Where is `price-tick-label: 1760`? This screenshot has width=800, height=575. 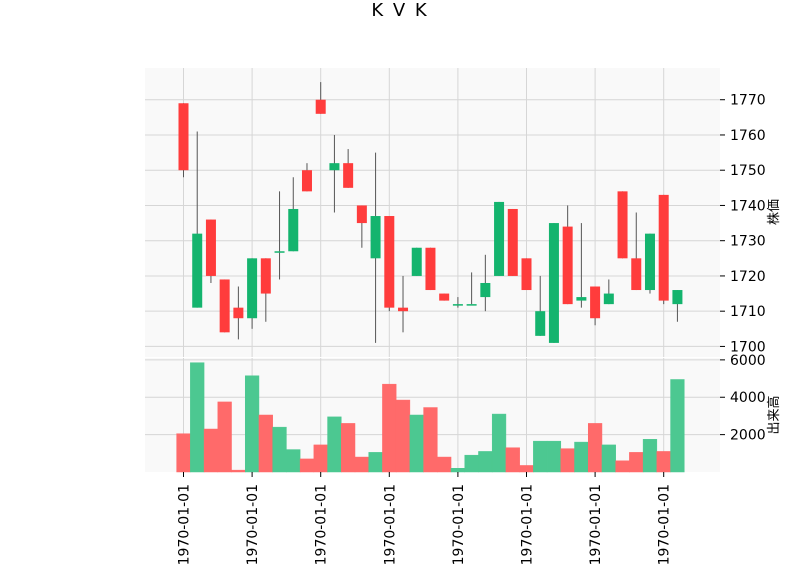 price-tick-label: 1760 is located at coordinates (748, 136).